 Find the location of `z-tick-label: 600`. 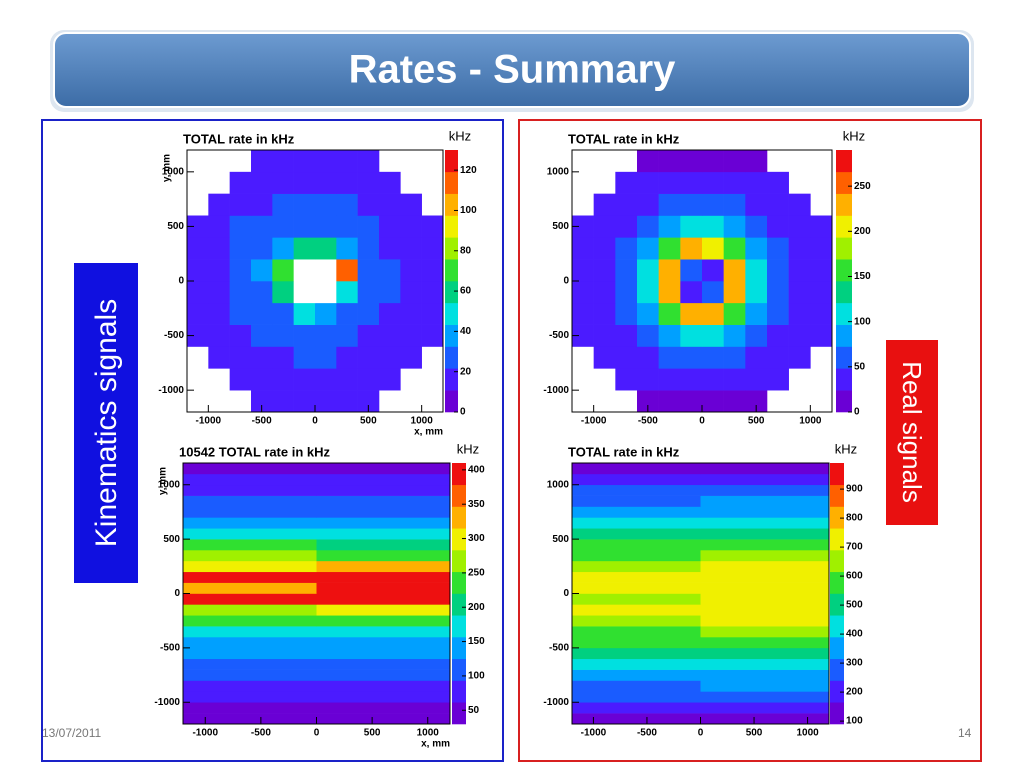

z-tick-label: 600 is located at coordinates (854, 576).